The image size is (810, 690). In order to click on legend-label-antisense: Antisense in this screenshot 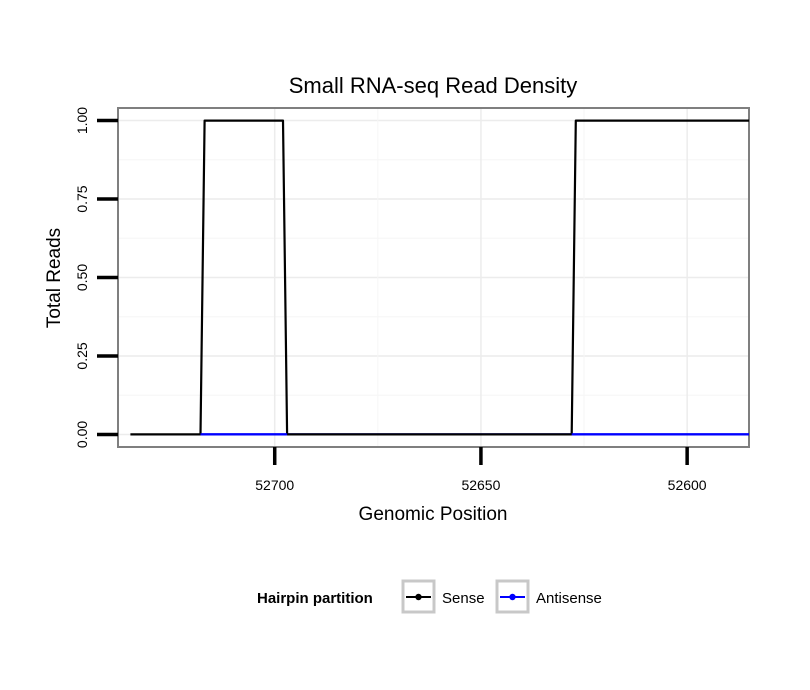, I will do `click(569, 598)`.